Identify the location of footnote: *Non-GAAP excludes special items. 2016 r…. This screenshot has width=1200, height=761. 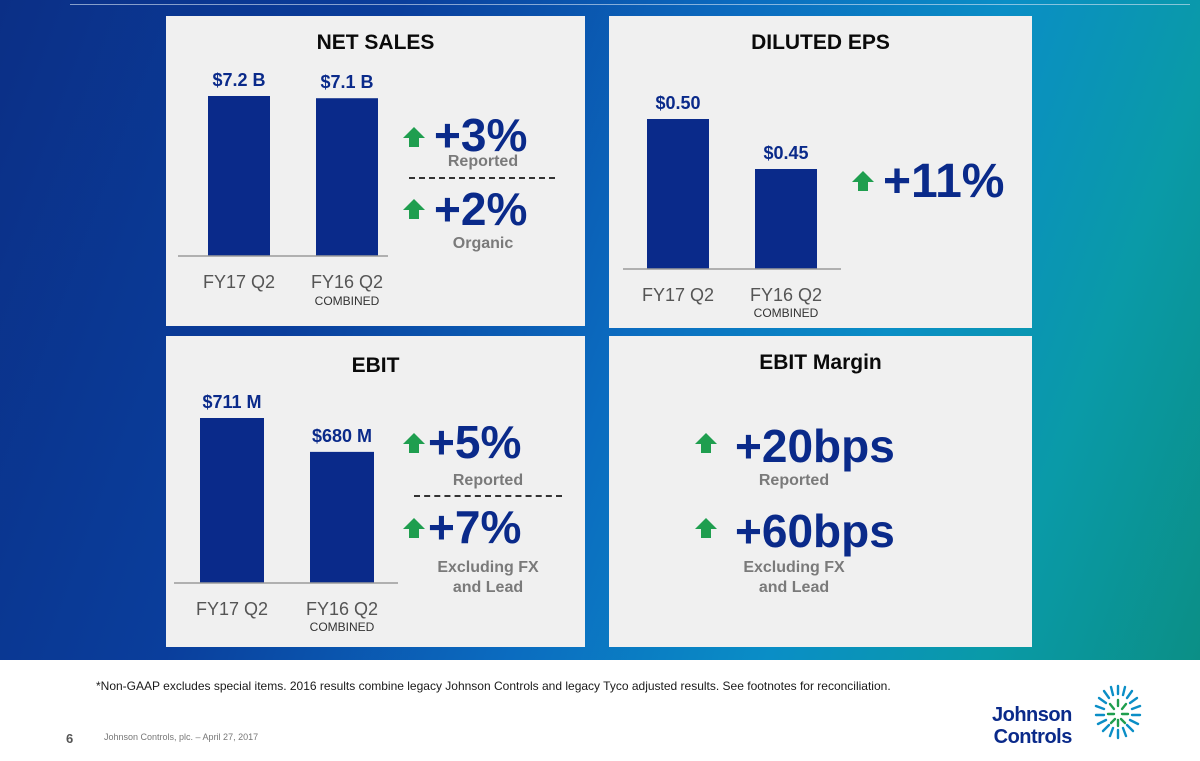
(493, 686).